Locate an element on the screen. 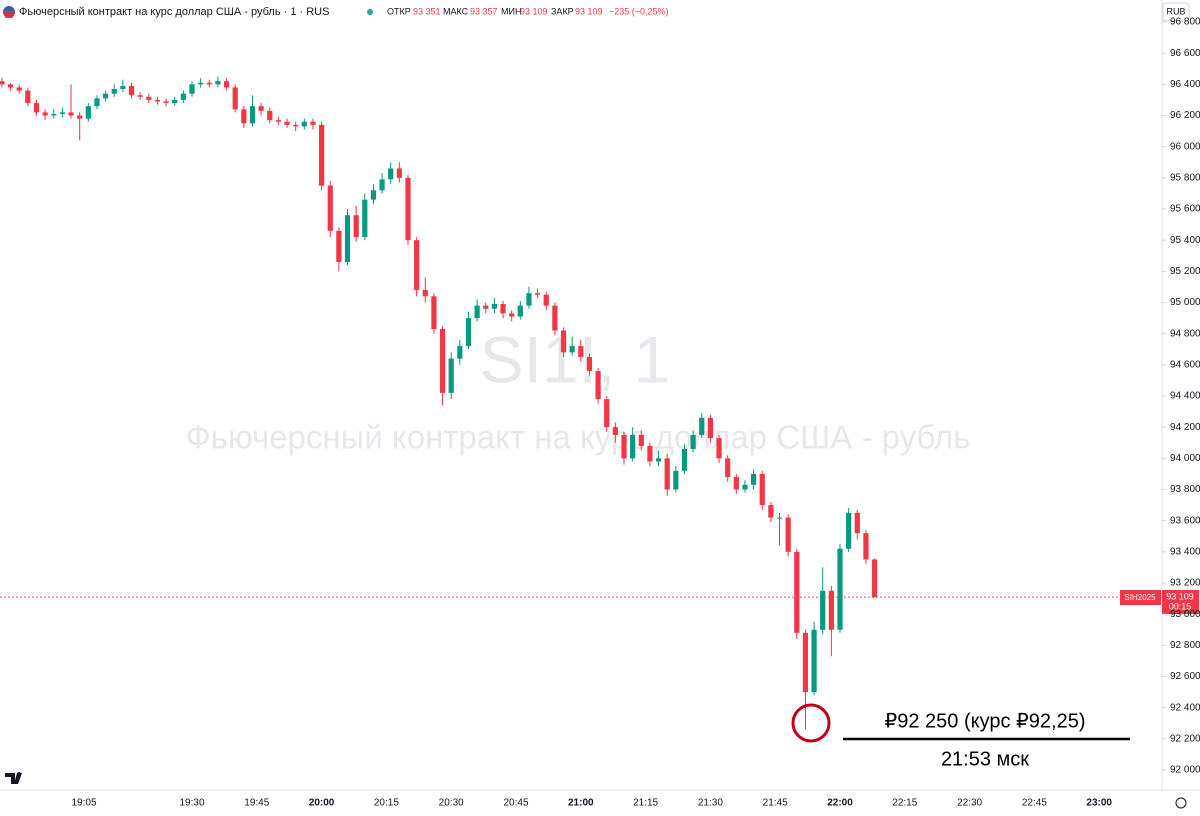  y-tick-label: 94 200 is located at coordinates (1185, 427).